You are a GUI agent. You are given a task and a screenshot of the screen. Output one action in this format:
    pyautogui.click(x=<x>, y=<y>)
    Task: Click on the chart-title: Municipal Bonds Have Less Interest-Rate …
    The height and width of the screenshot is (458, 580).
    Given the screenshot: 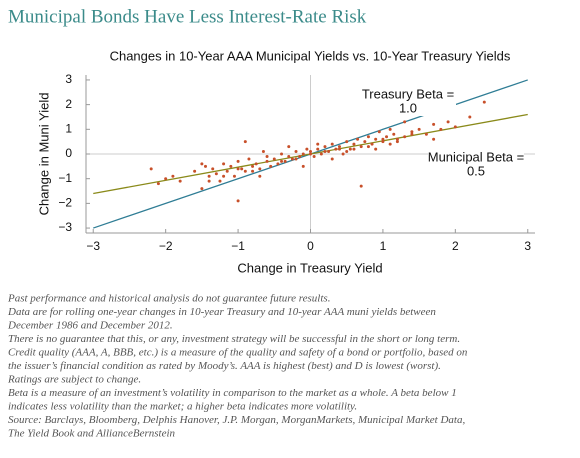 What is the action you would take?
    pyautogui.click(x=187, y=16)
    